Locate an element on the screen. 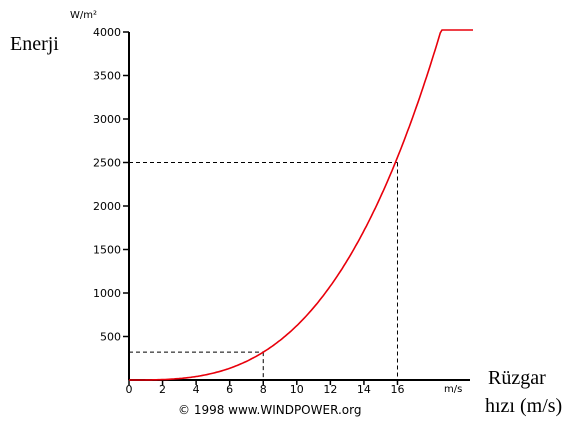 Image resolution: width=587 pixels, height=428 pixels. y-axis-label: Enerji is located at coordinates (34, 44).